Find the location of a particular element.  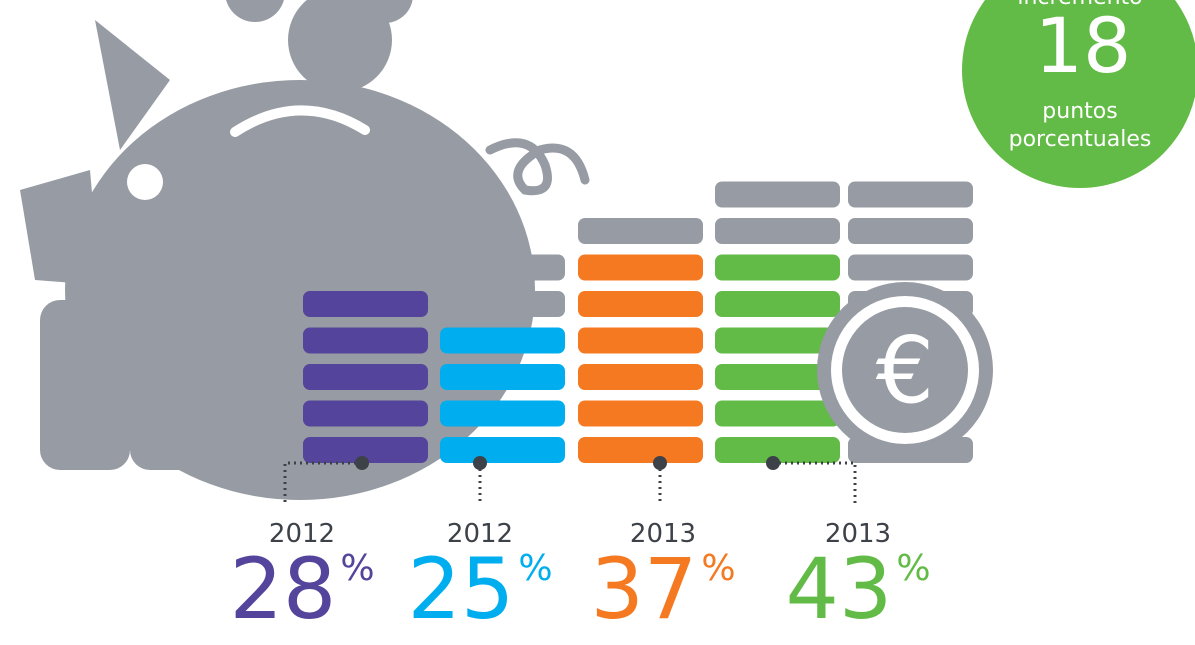

percent: 28% is located at coordinates (301, 589).